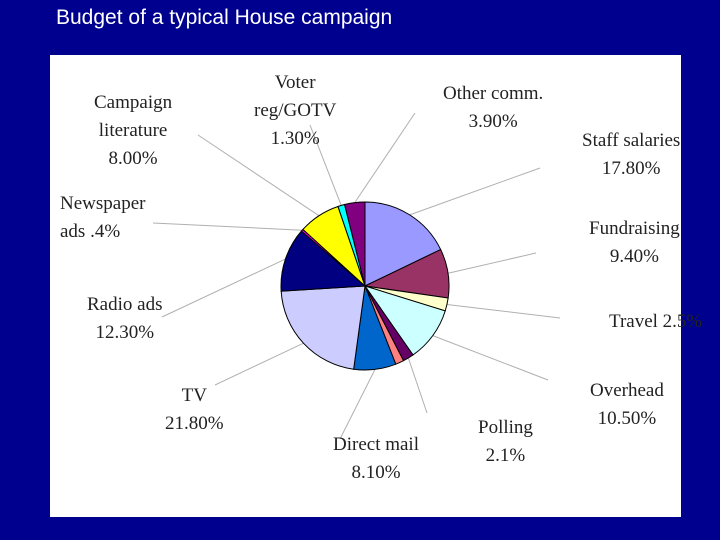  I want to click on slice-label: Campaign literature 8.00%, so click(133, 131).